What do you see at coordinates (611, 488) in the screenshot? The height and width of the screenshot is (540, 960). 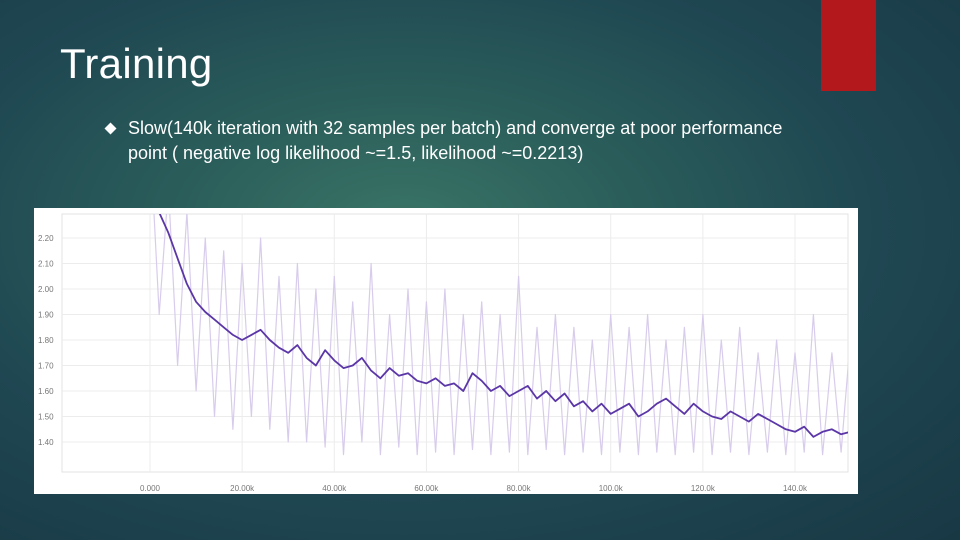 I see `x-tick-label: 100.0k` at bounding box center [611, 488].